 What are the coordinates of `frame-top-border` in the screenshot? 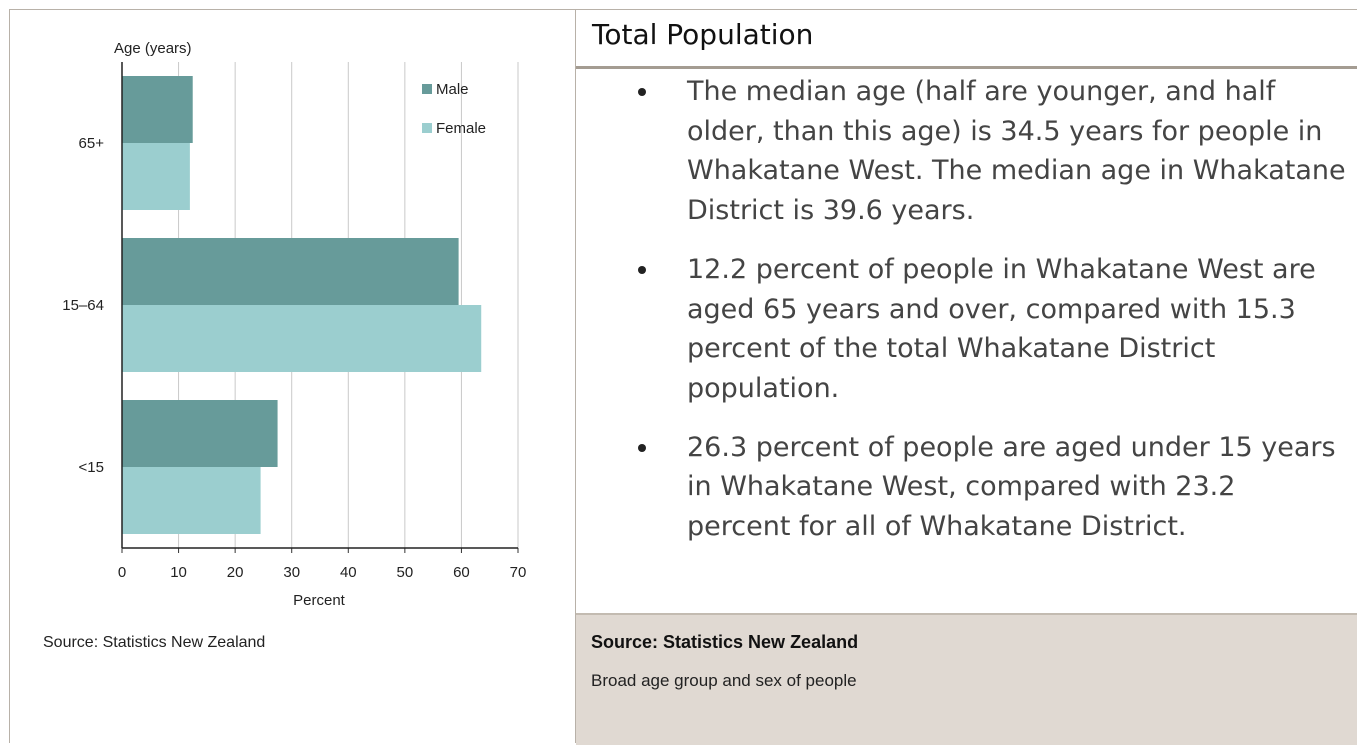 It's located at (683, 9).